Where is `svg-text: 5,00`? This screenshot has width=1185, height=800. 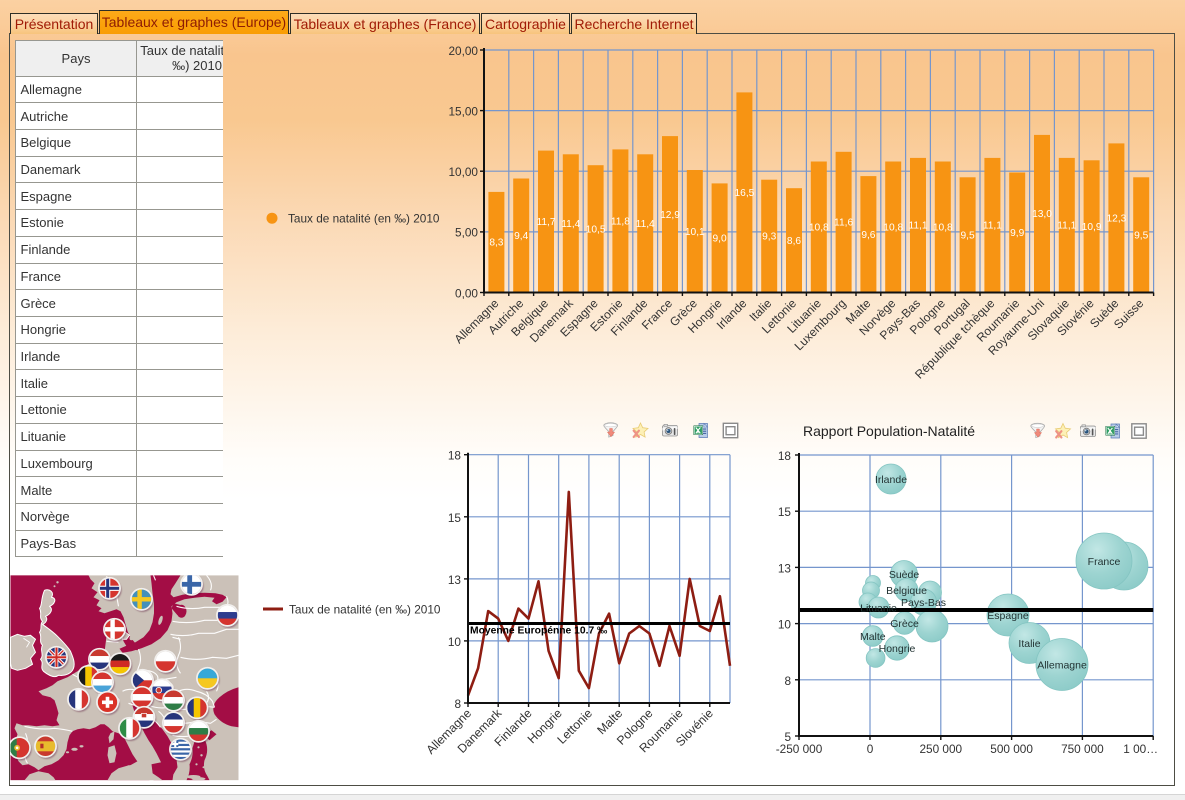
svg-text: 5,00 is located at coordinates (466, 233).